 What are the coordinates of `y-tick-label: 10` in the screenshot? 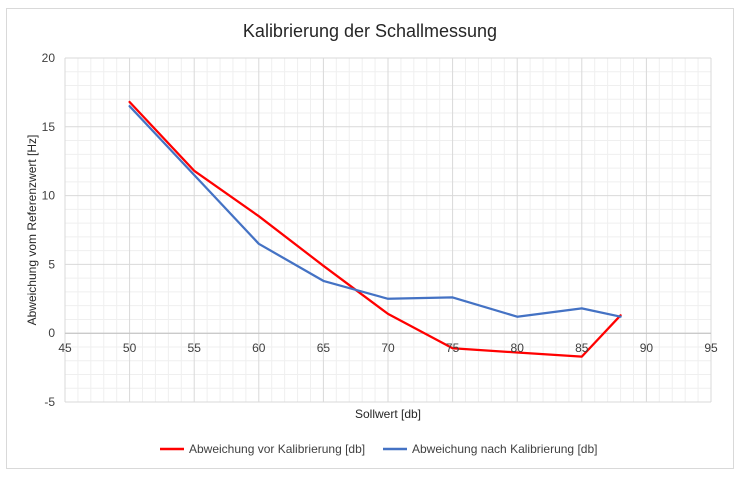 It's located at (49, 196).